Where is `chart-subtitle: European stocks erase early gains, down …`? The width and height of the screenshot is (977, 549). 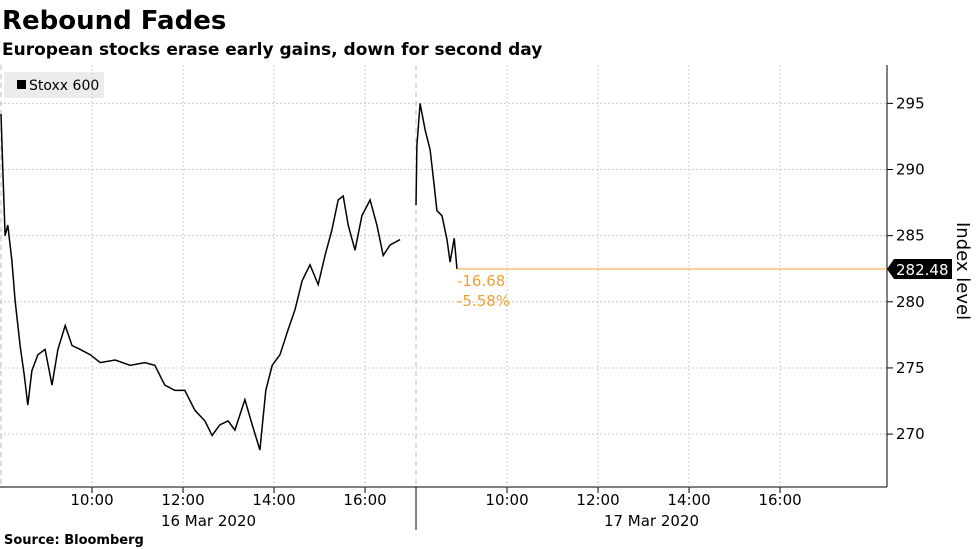
chart-subtitle: European stocks erase early gains, down … is located at coordinates (272, 50).